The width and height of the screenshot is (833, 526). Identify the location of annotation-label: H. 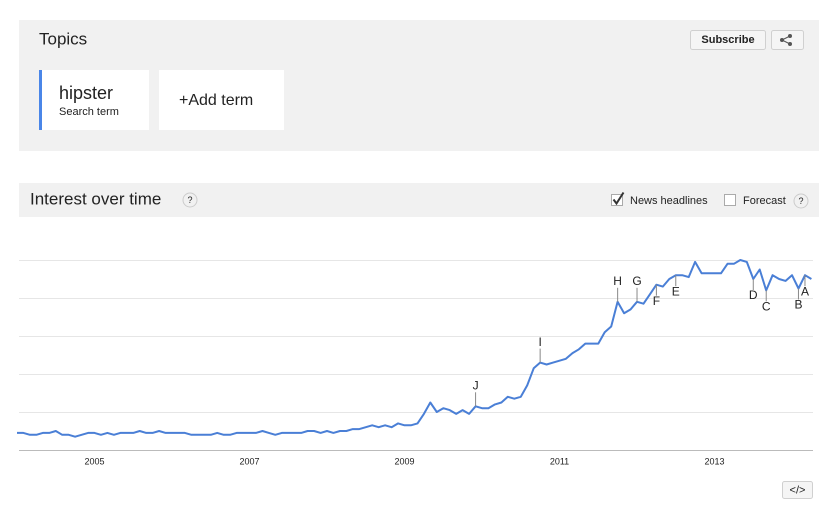
(617, 281).